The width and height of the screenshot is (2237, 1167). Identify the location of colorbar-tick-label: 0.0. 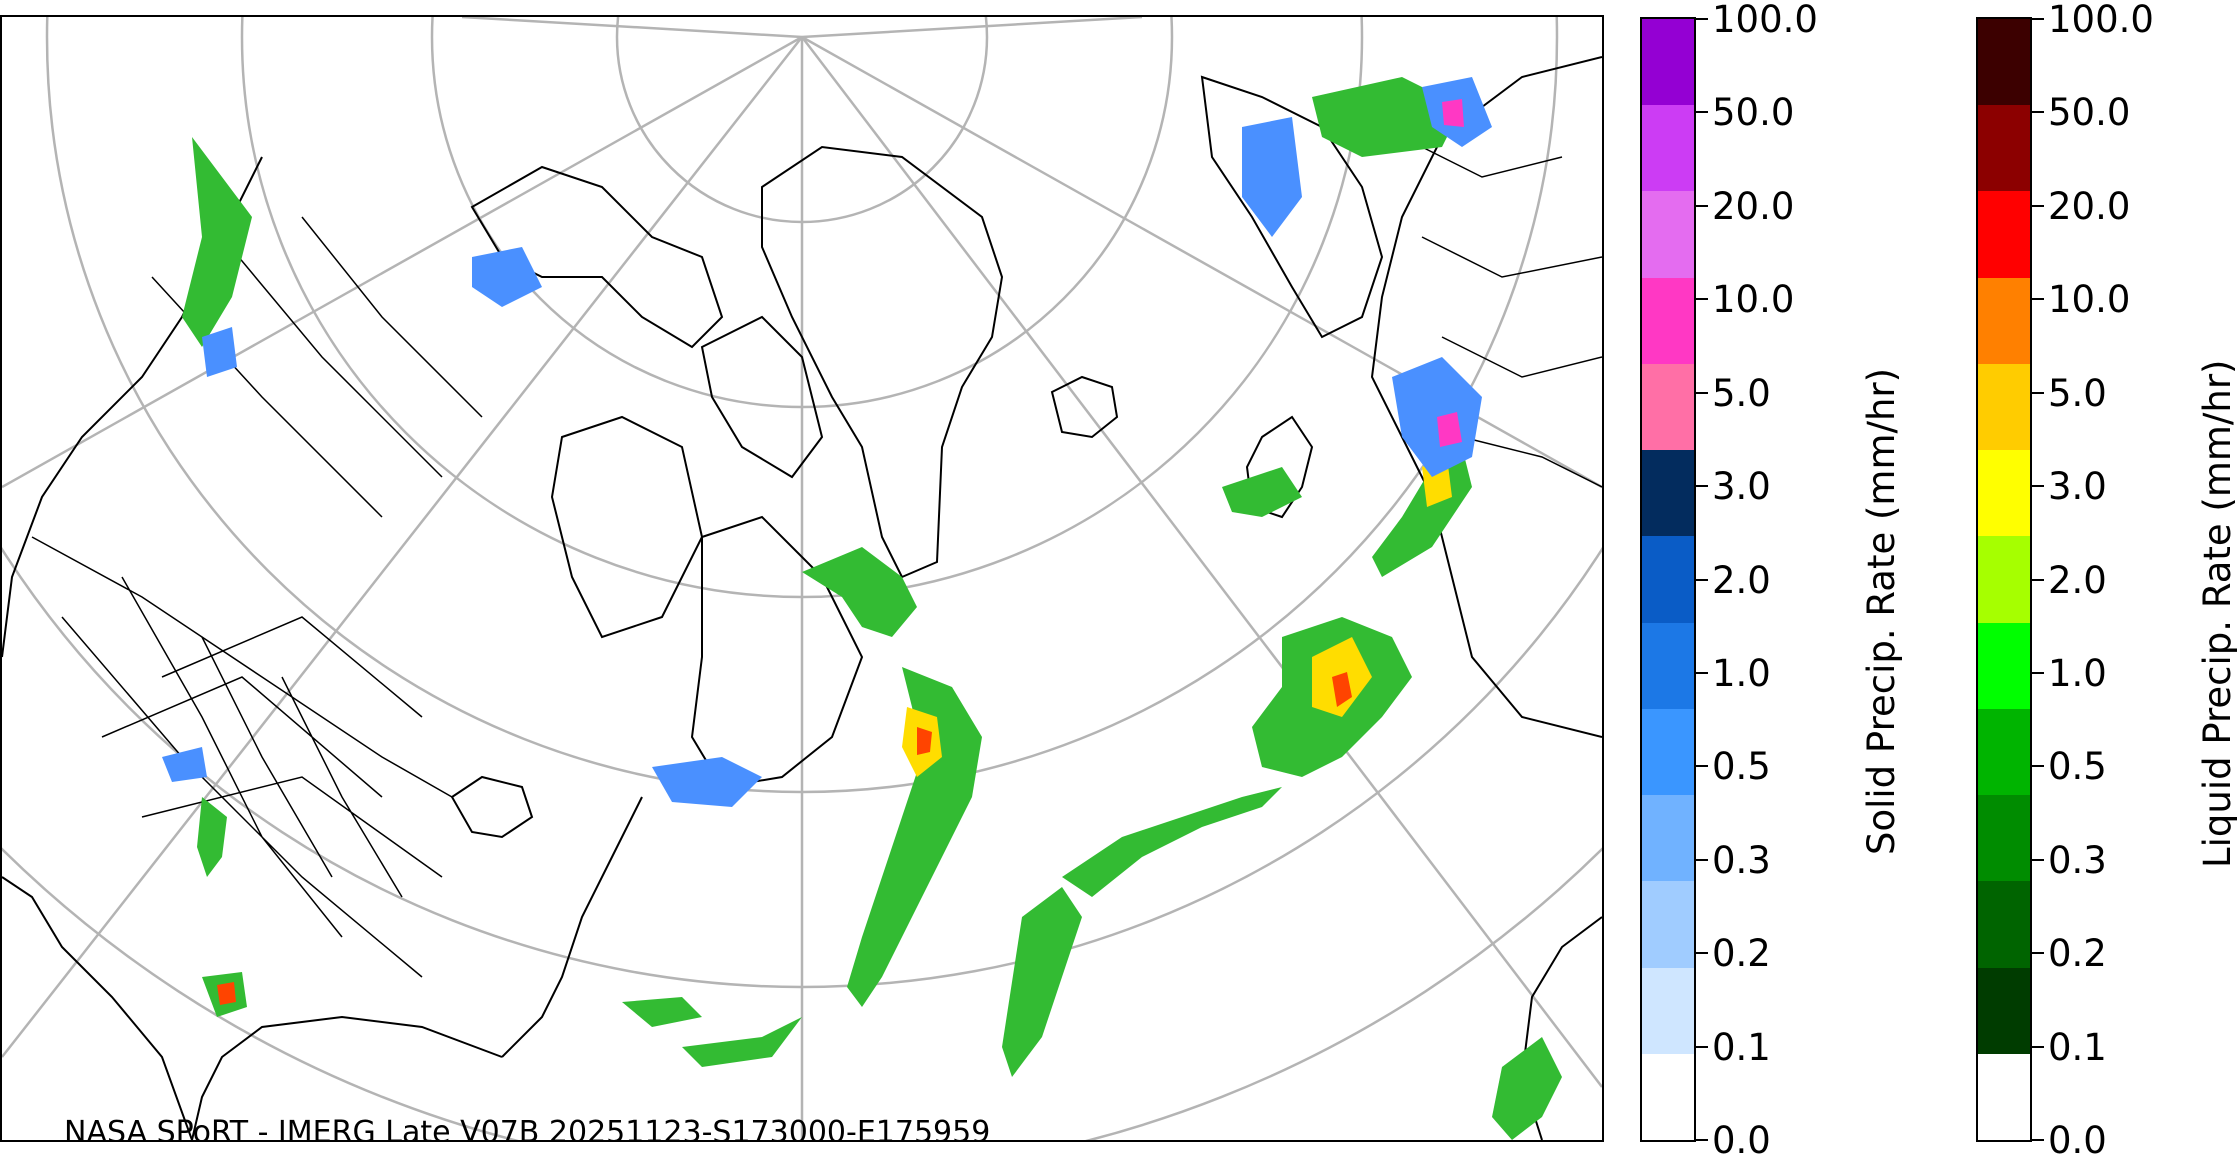
(2077, 1140).